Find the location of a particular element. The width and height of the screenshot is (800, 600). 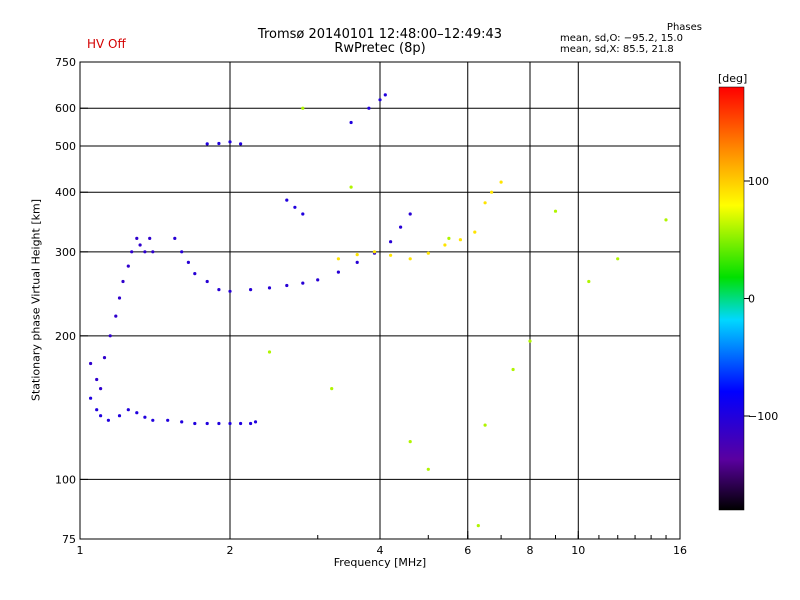

y-tick-label: 500 is located at coordinates (65, 146).